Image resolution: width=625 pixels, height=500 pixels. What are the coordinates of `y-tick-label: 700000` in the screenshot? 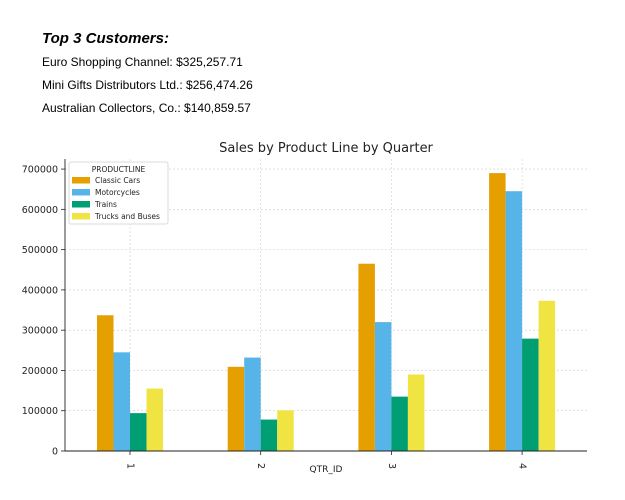 It's located at (40, 170).